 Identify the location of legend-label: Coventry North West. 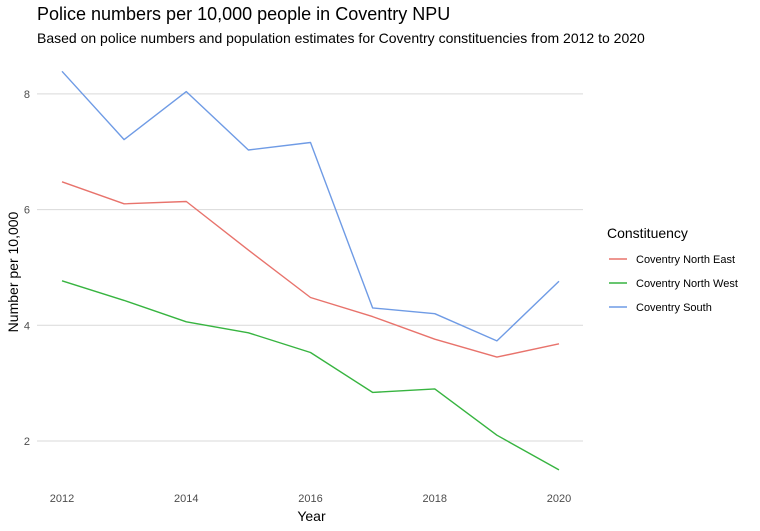
(687, 284).